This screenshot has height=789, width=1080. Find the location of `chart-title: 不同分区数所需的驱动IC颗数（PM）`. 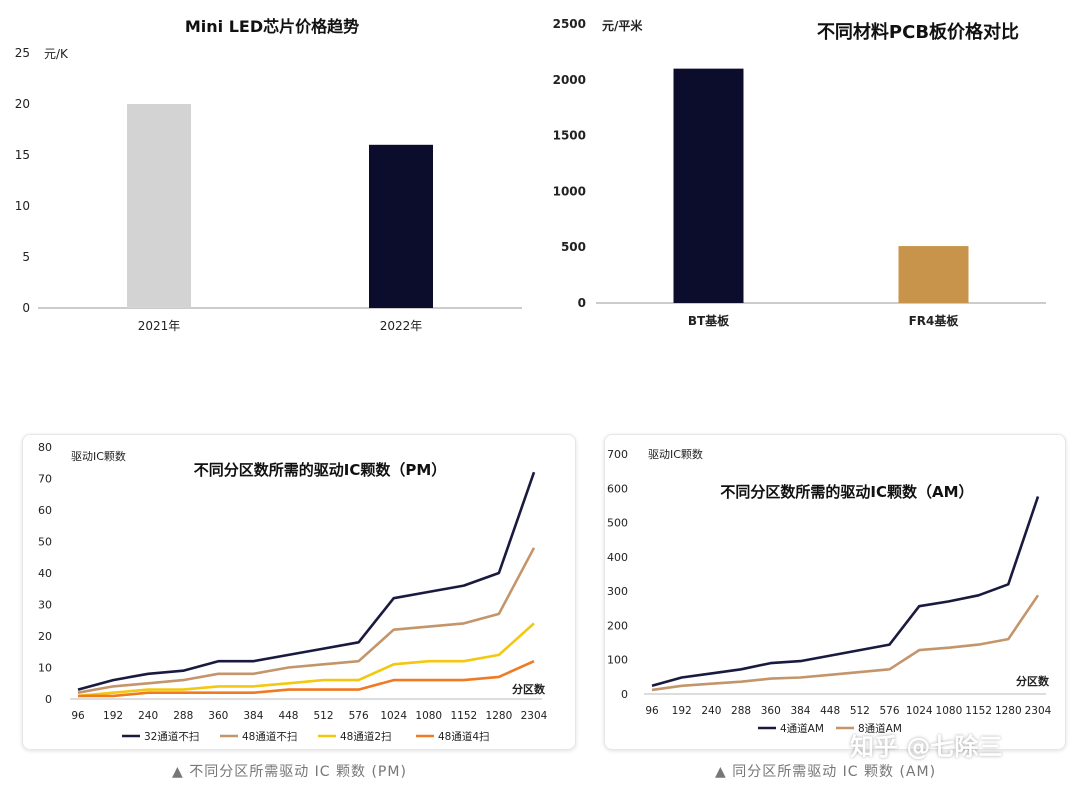

chart-title: 不同分区数所需的驱动IC颗数（PM） is located at coordinates (320, 470).